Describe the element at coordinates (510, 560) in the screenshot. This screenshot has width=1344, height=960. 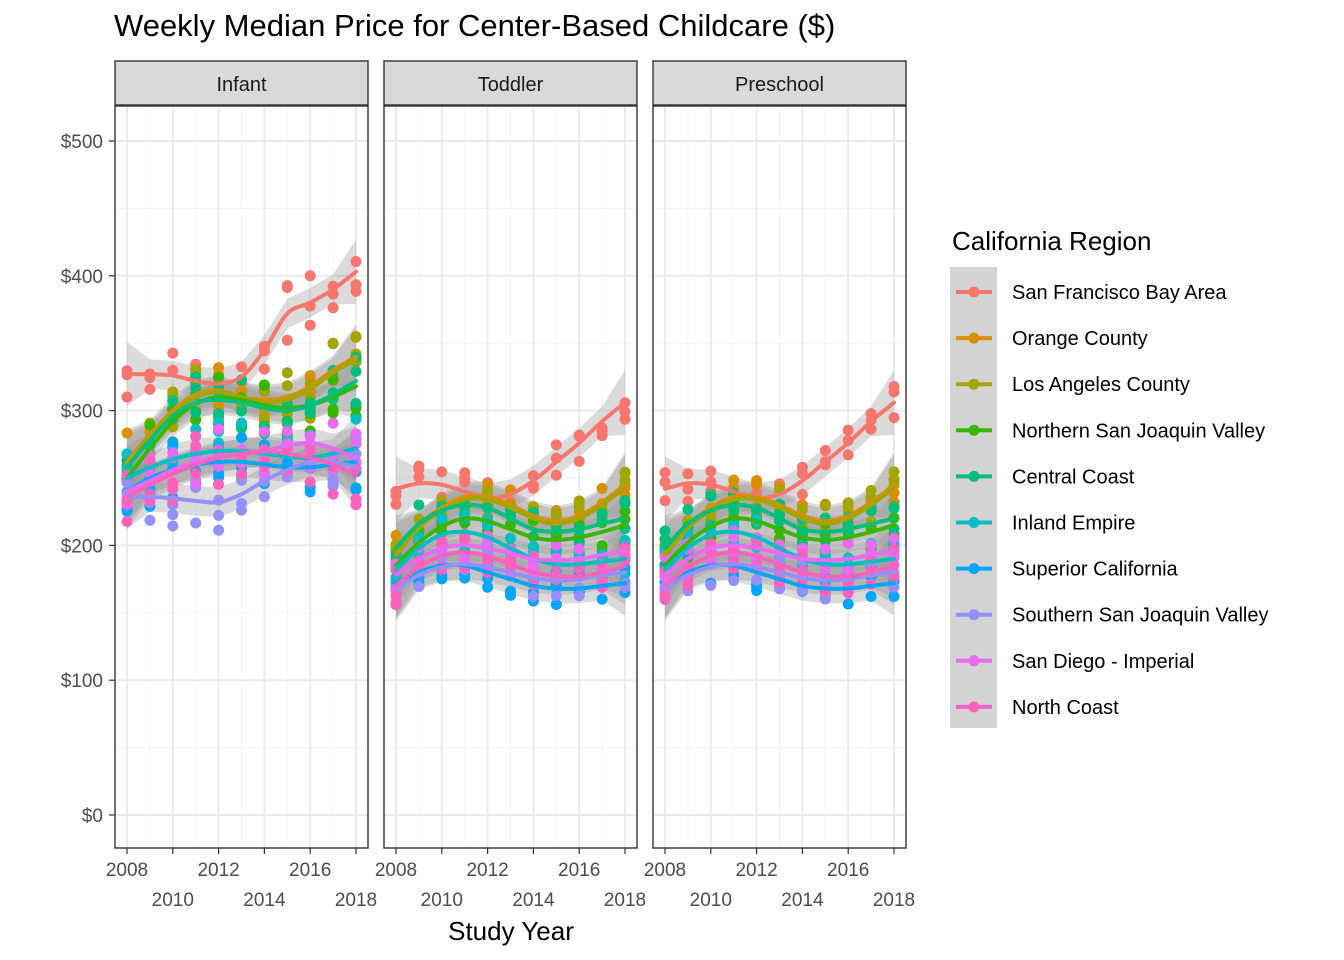
I see `trend-line-san-diego-imperial` at that location.